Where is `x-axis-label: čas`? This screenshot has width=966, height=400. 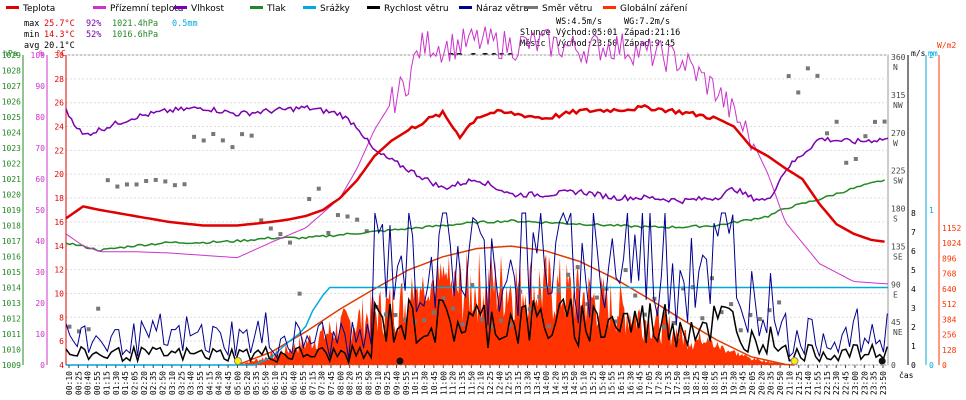
x-axis-label: čas is located at coordinates (906, 375).